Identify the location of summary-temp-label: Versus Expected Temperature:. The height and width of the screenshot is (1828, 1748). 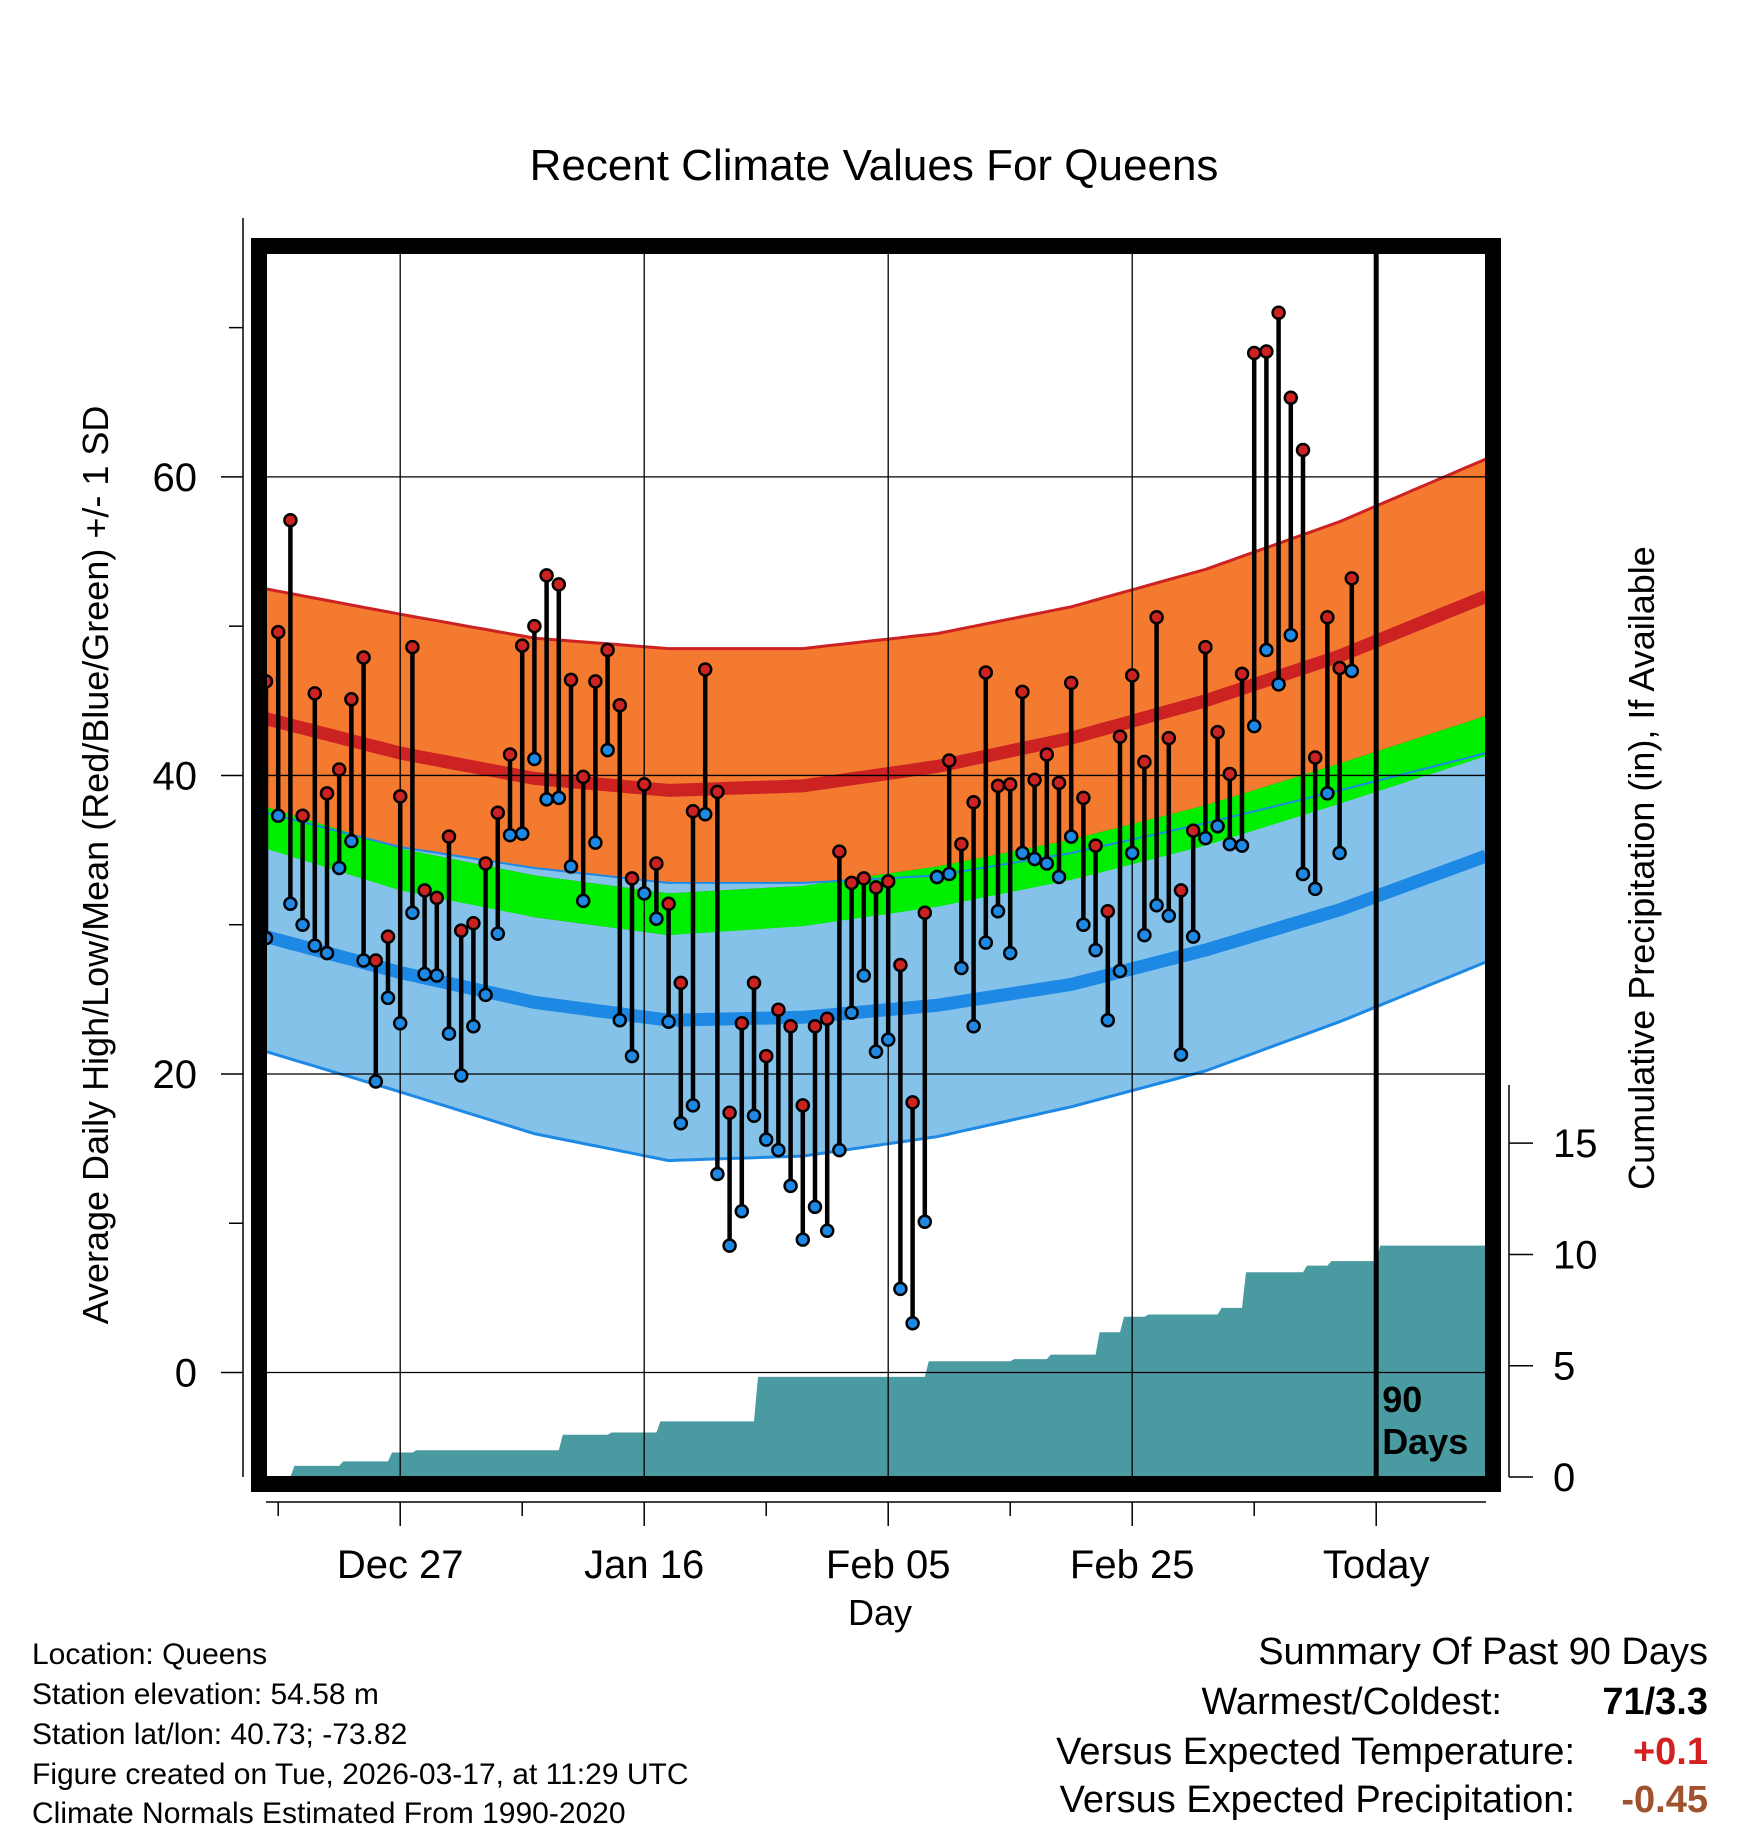
(1315, 1752).